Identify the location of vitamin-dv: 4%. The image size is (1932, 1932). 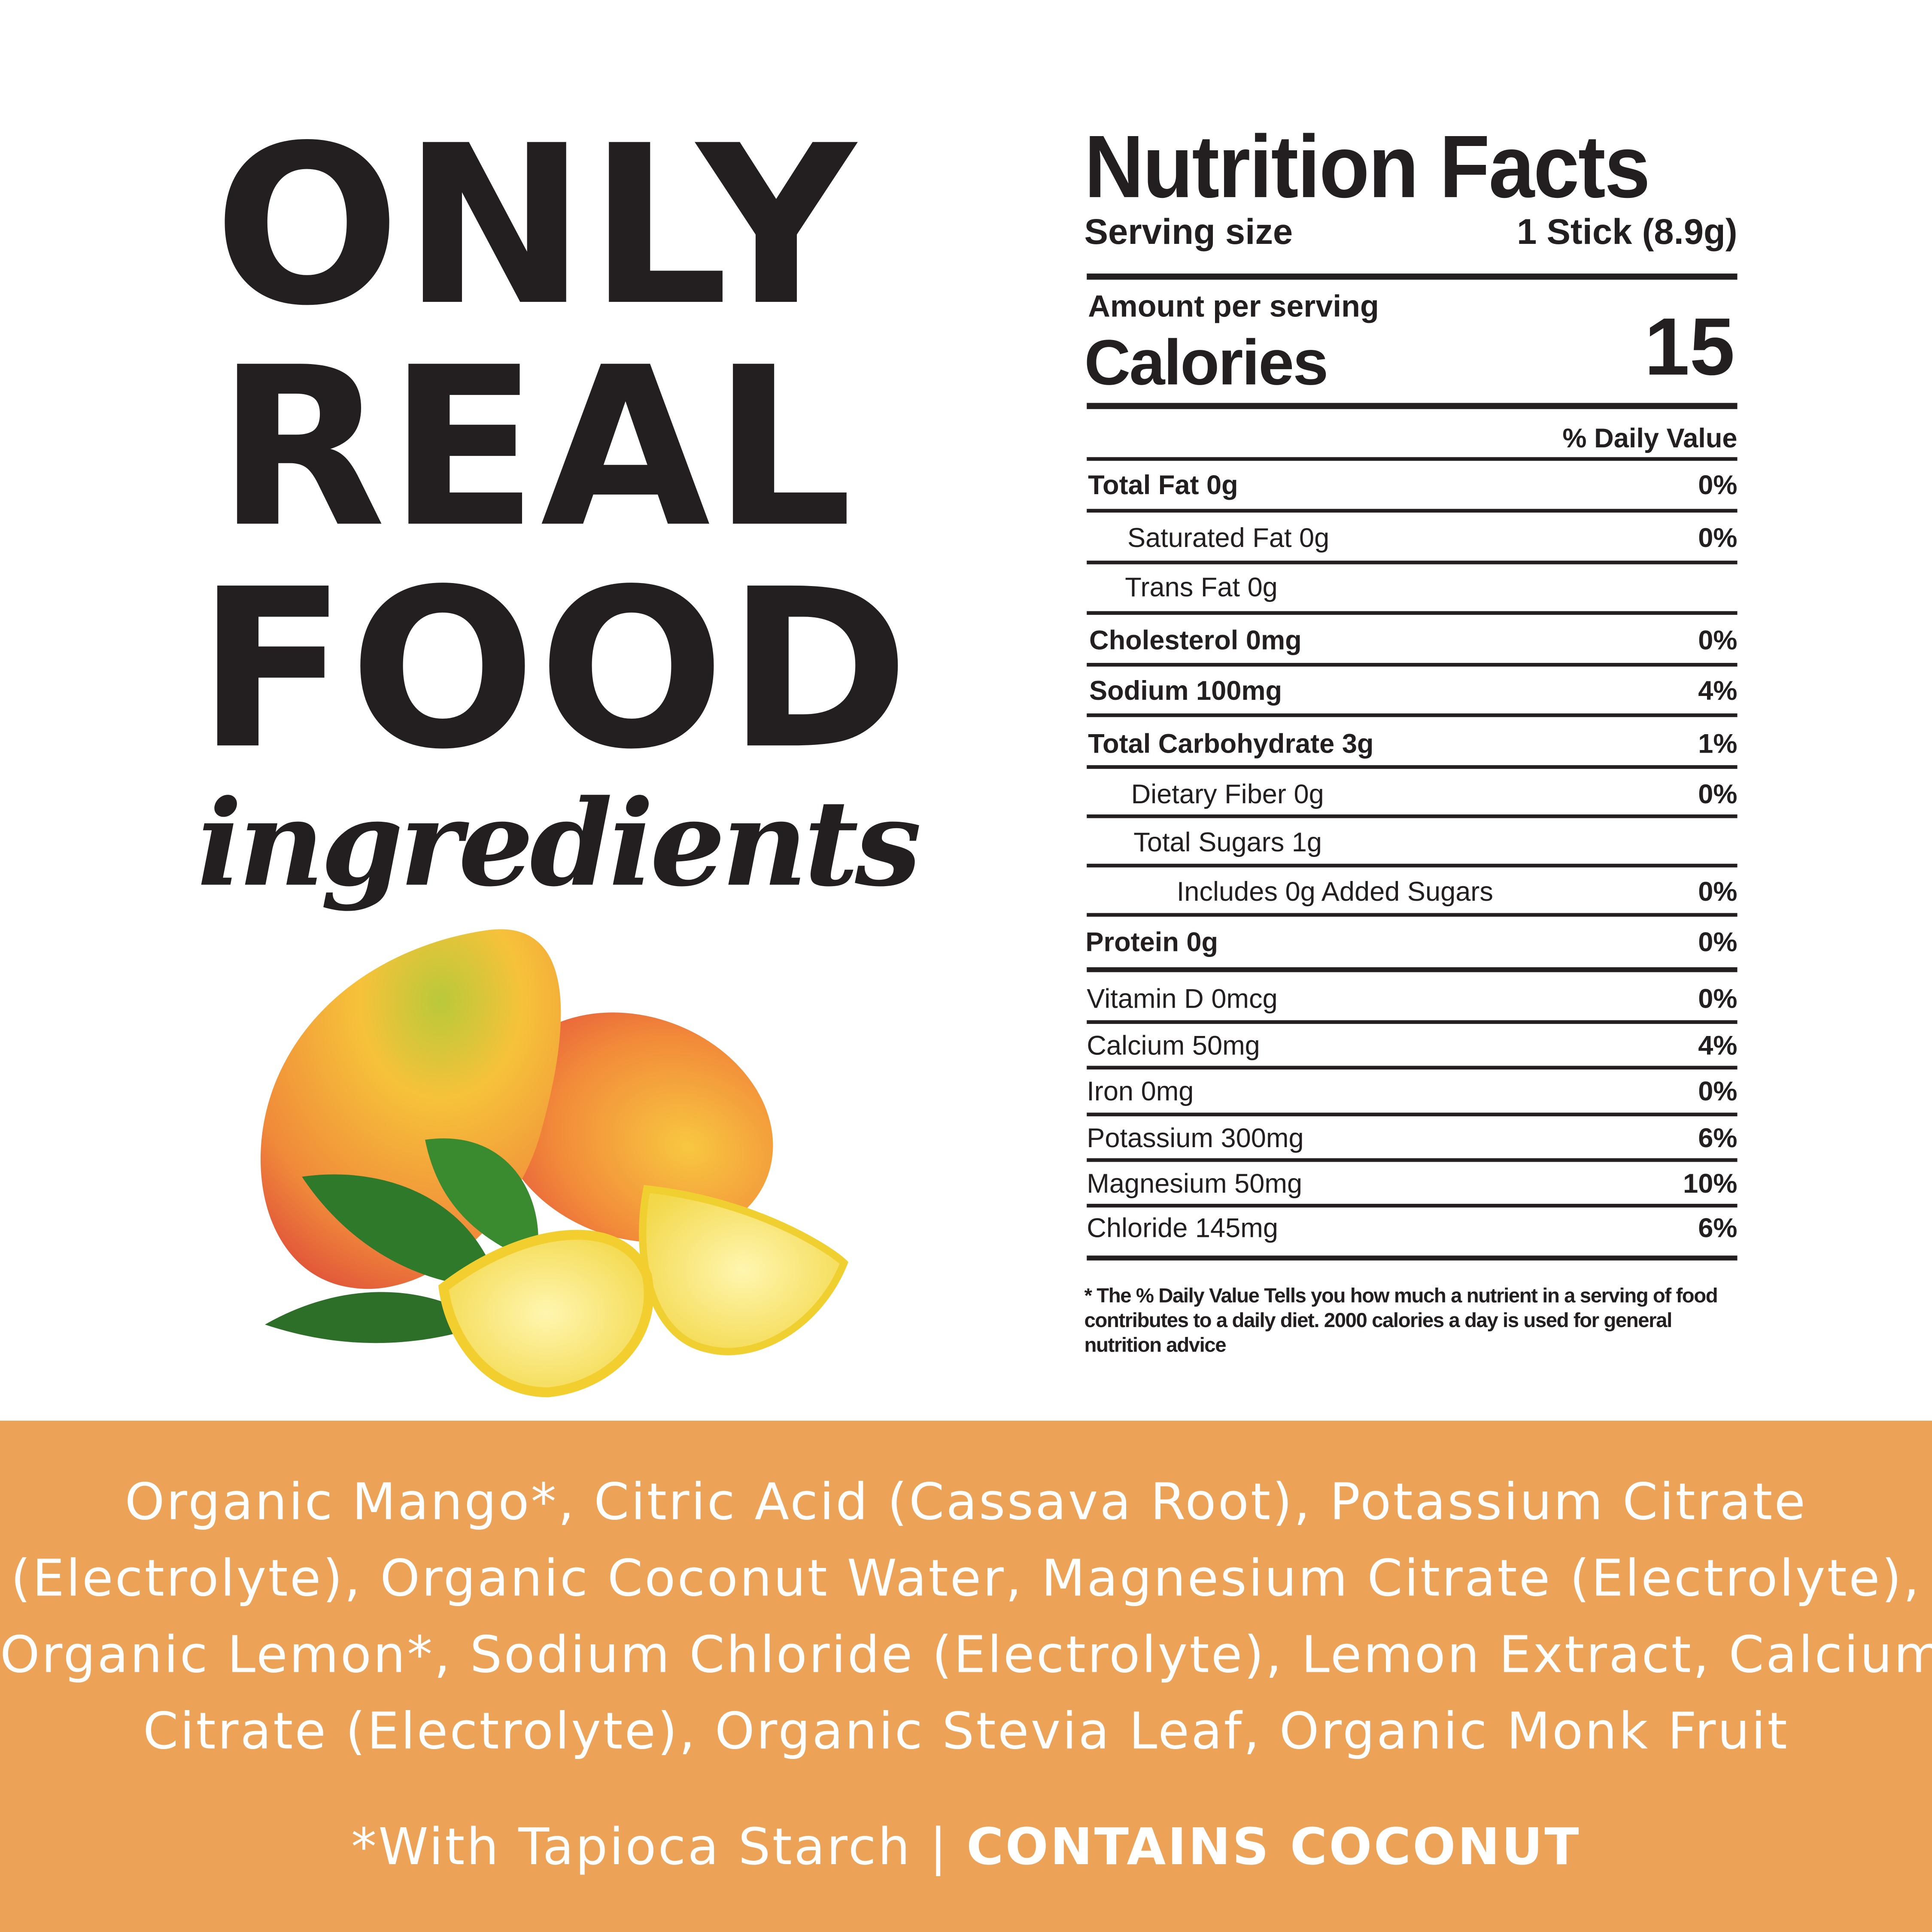
(1718, 1045).